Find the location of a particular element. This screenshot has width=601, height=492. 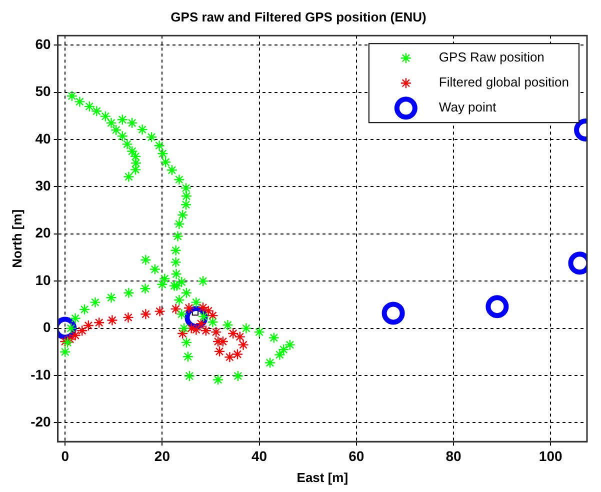

y-tick-label: 10 is located at coordinates (43, 280).